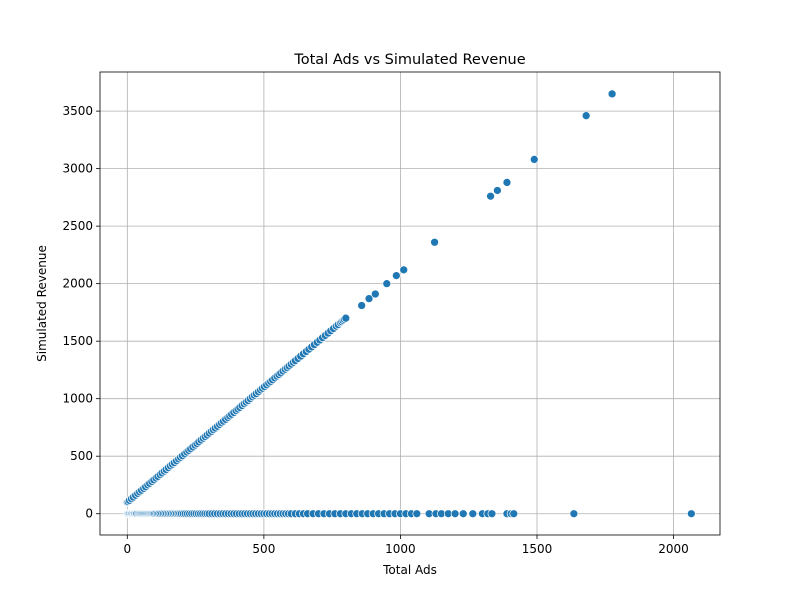 The image size is (800, 600). I want to click on x-tick-label: 1000, so click(400, 549).